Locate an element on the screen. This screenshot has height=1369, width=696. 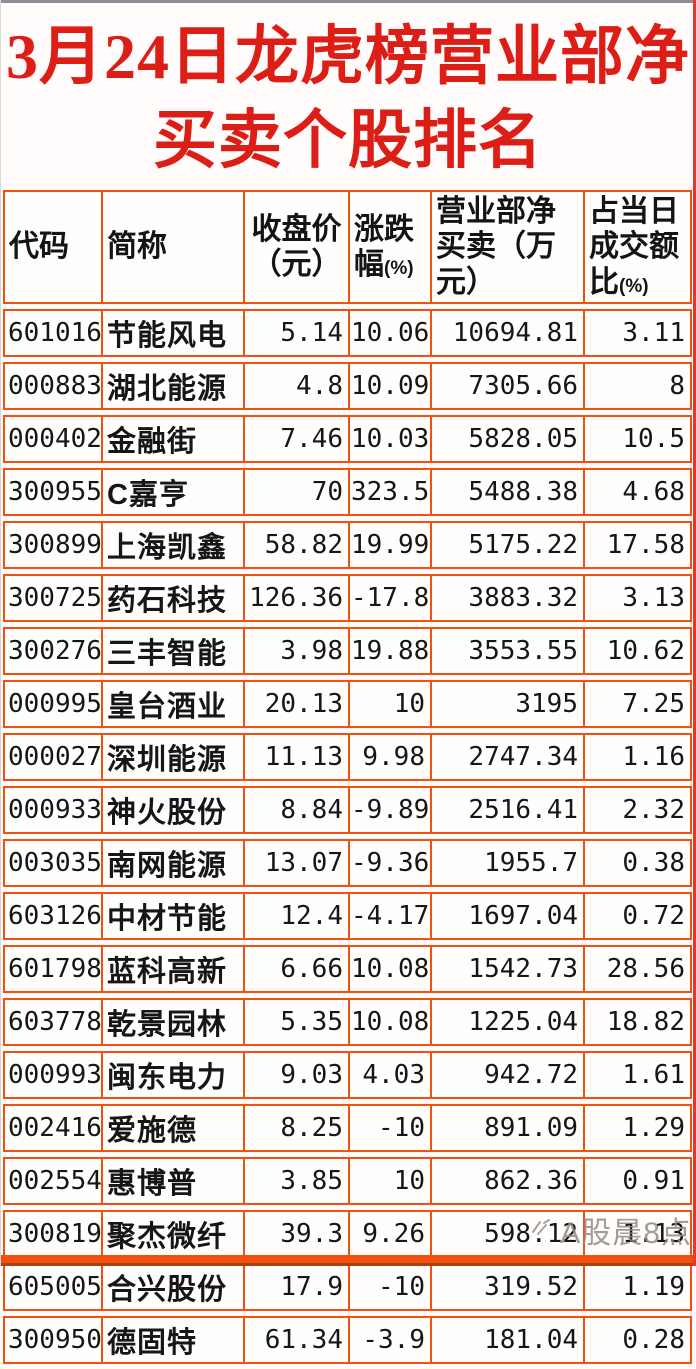
turnover-ratio-cell: 0.72 is located at coordinates (637, 916).